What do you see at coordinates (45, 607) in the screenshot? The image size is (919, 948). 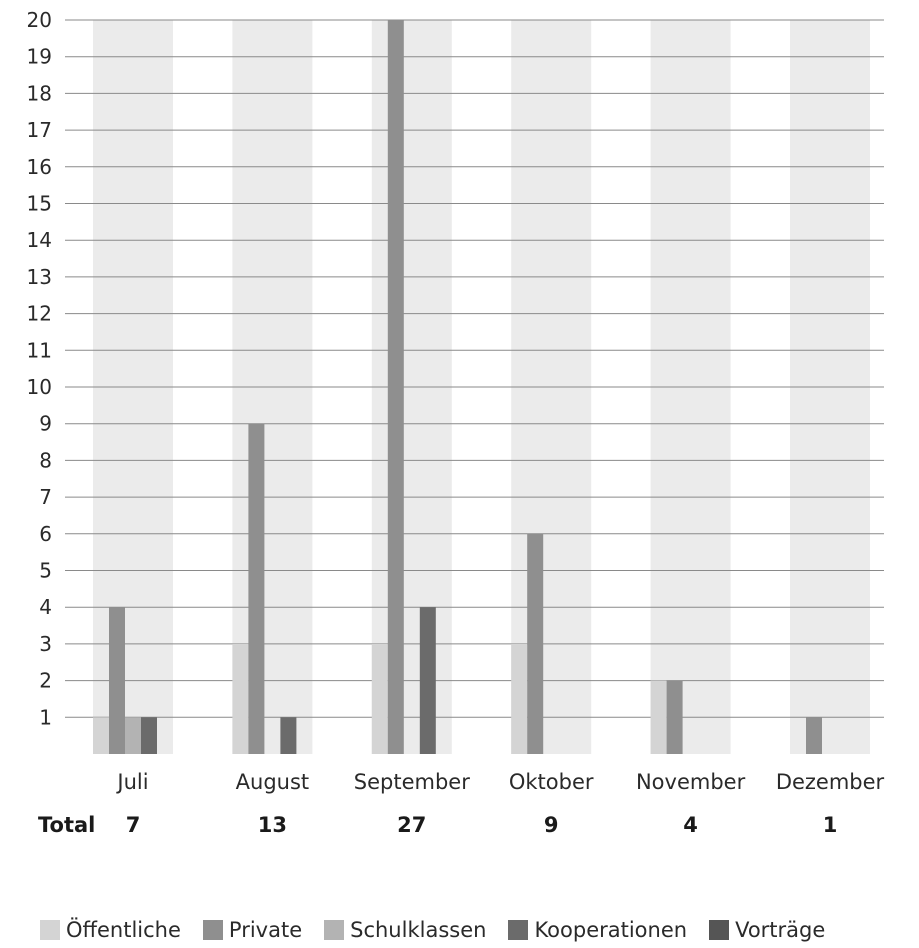 I see `y-tick-label: 4` at bounding box center [45, 607].